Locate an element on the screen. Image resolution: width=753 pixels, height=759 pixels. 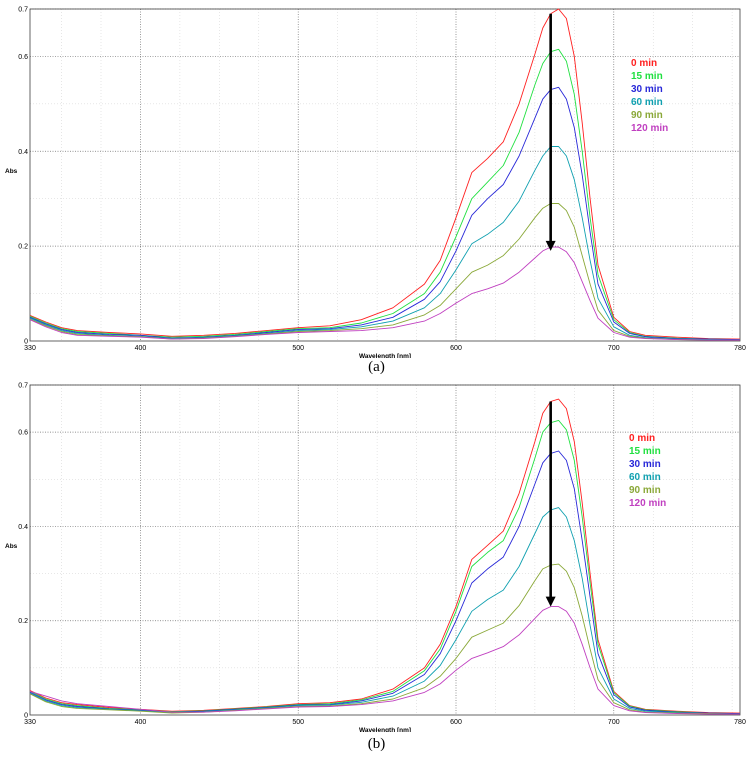
caption-b: (b) is located at coordinates (376, 744).